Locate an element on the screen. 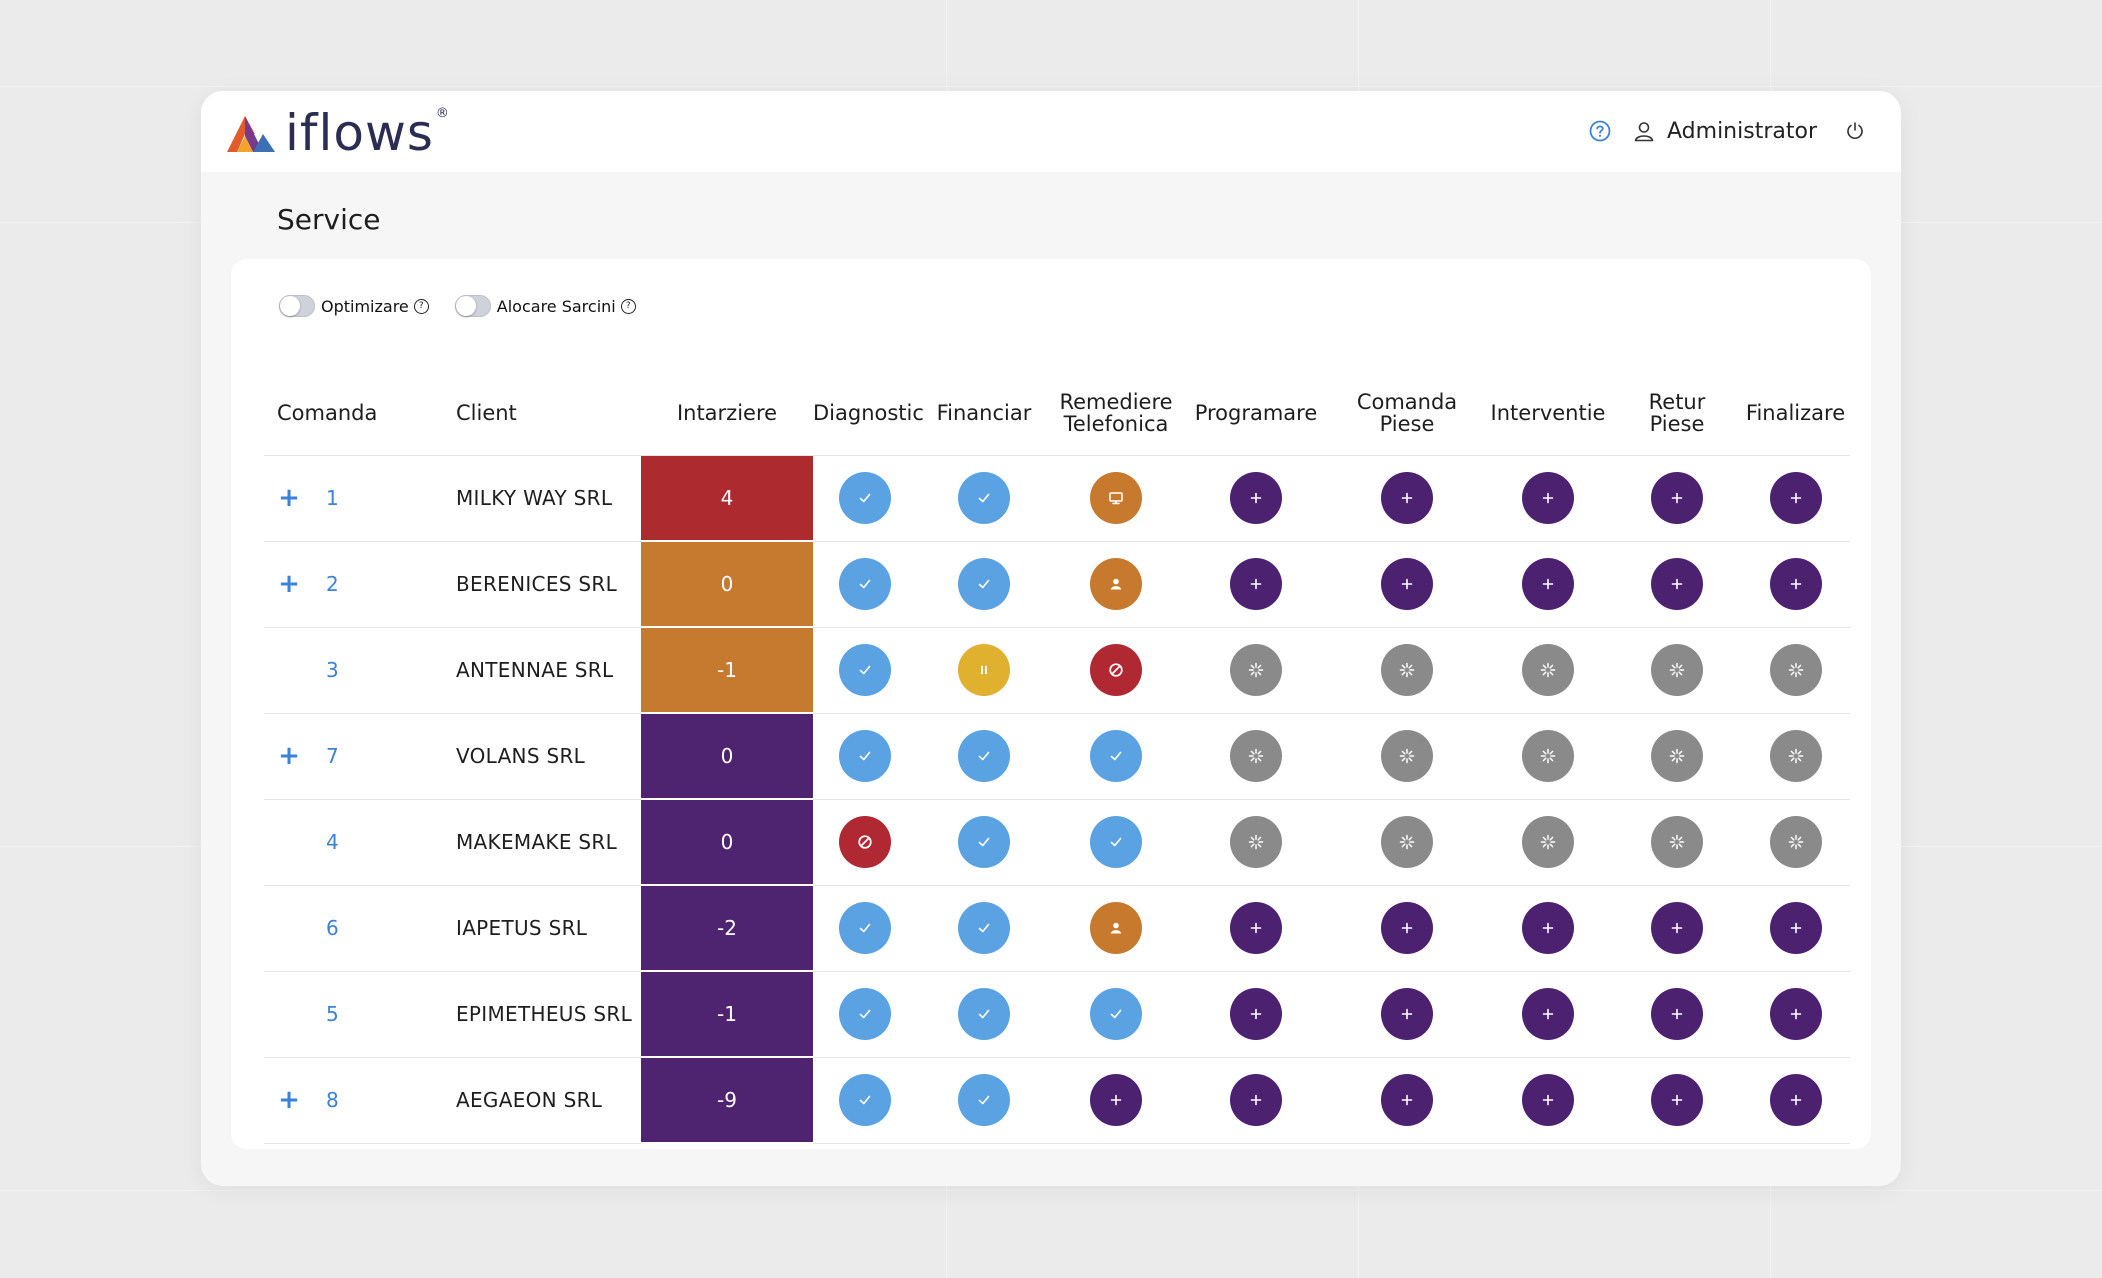 The width and height of the screenshot is (2102, 1278). status-paused-button is located at coordinates (984, 670).